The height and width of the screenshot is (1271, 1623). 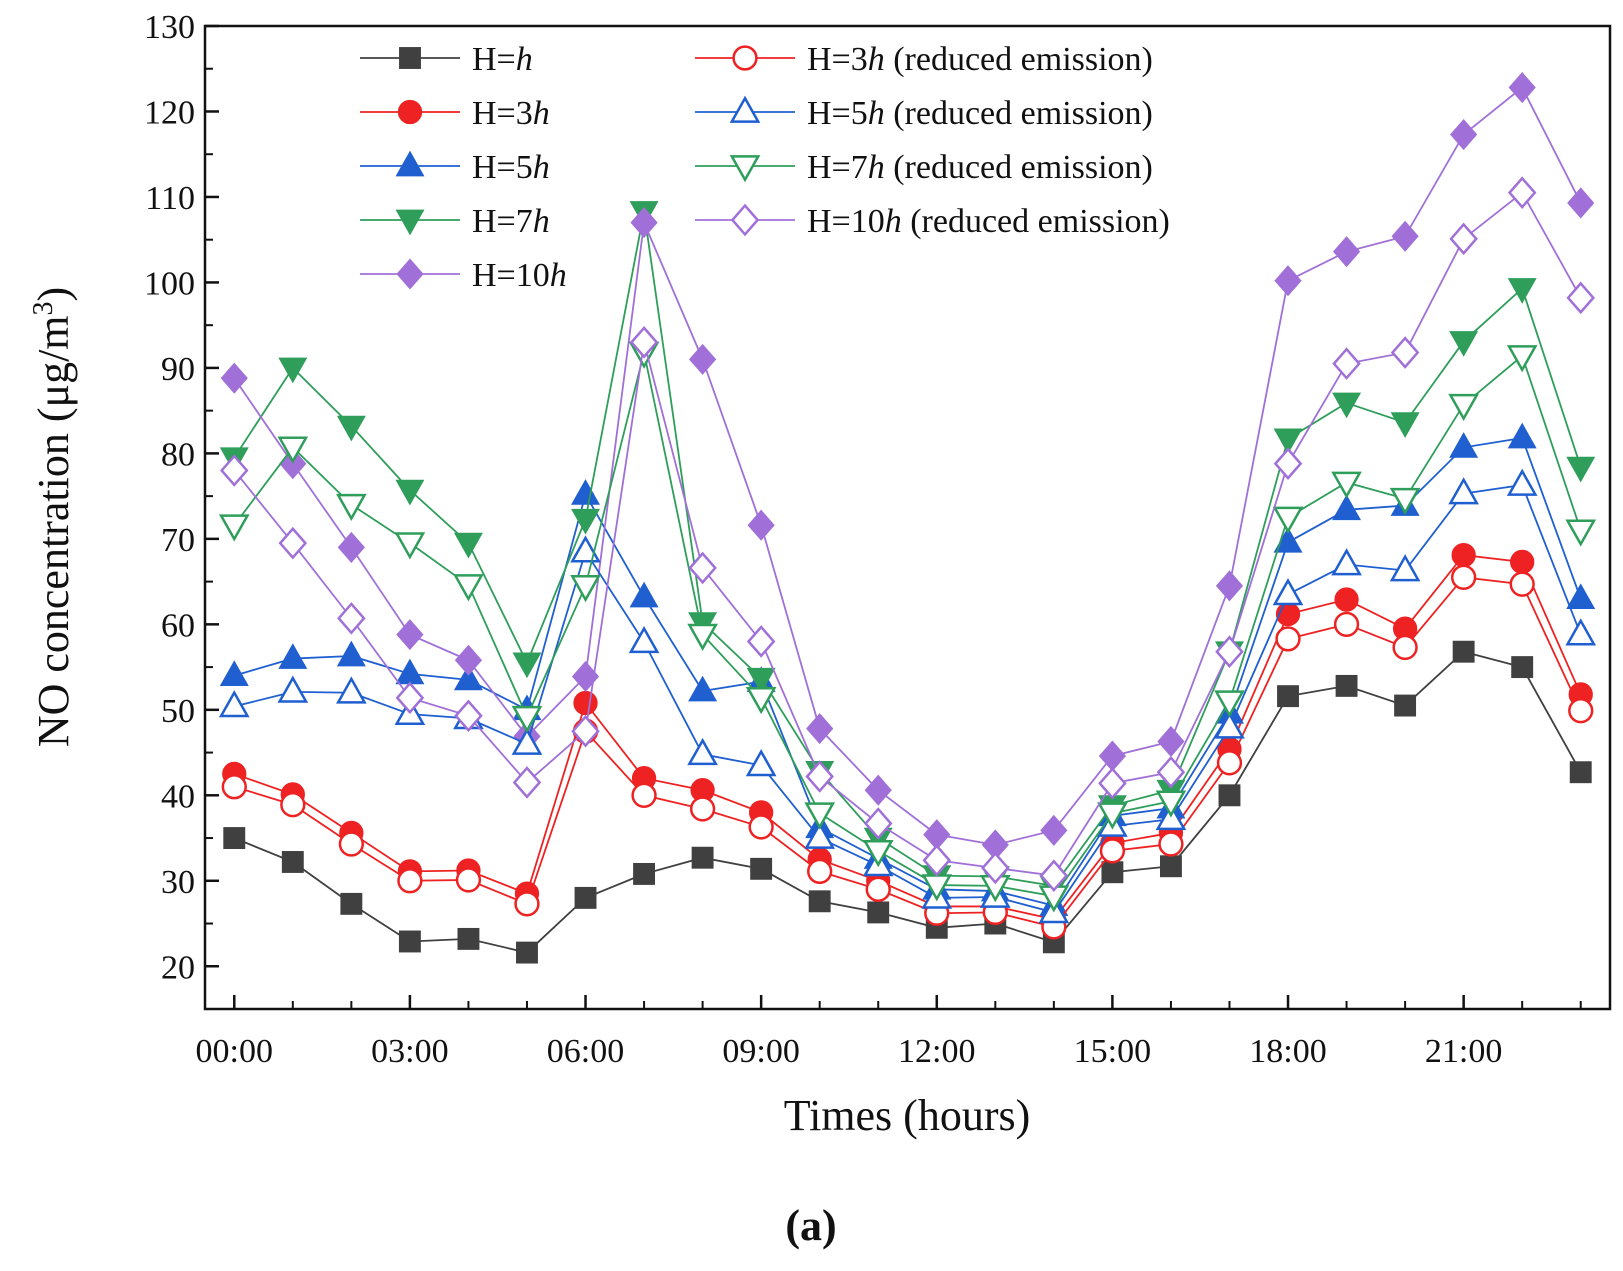 What do you see at coordinates (410, 58) in the screenshot?
I see `legend-marker` at bounding box center [410, 58].